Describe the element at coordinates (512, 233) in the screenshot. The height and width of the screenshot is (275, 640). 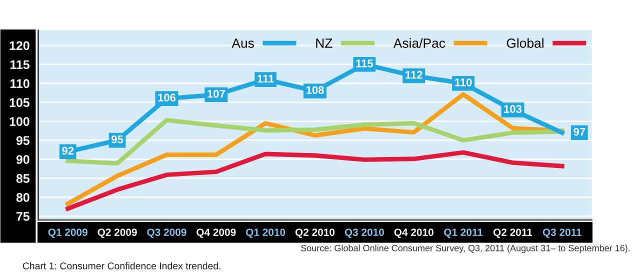
I see `x-tick-label: Q2 2011` at that location.